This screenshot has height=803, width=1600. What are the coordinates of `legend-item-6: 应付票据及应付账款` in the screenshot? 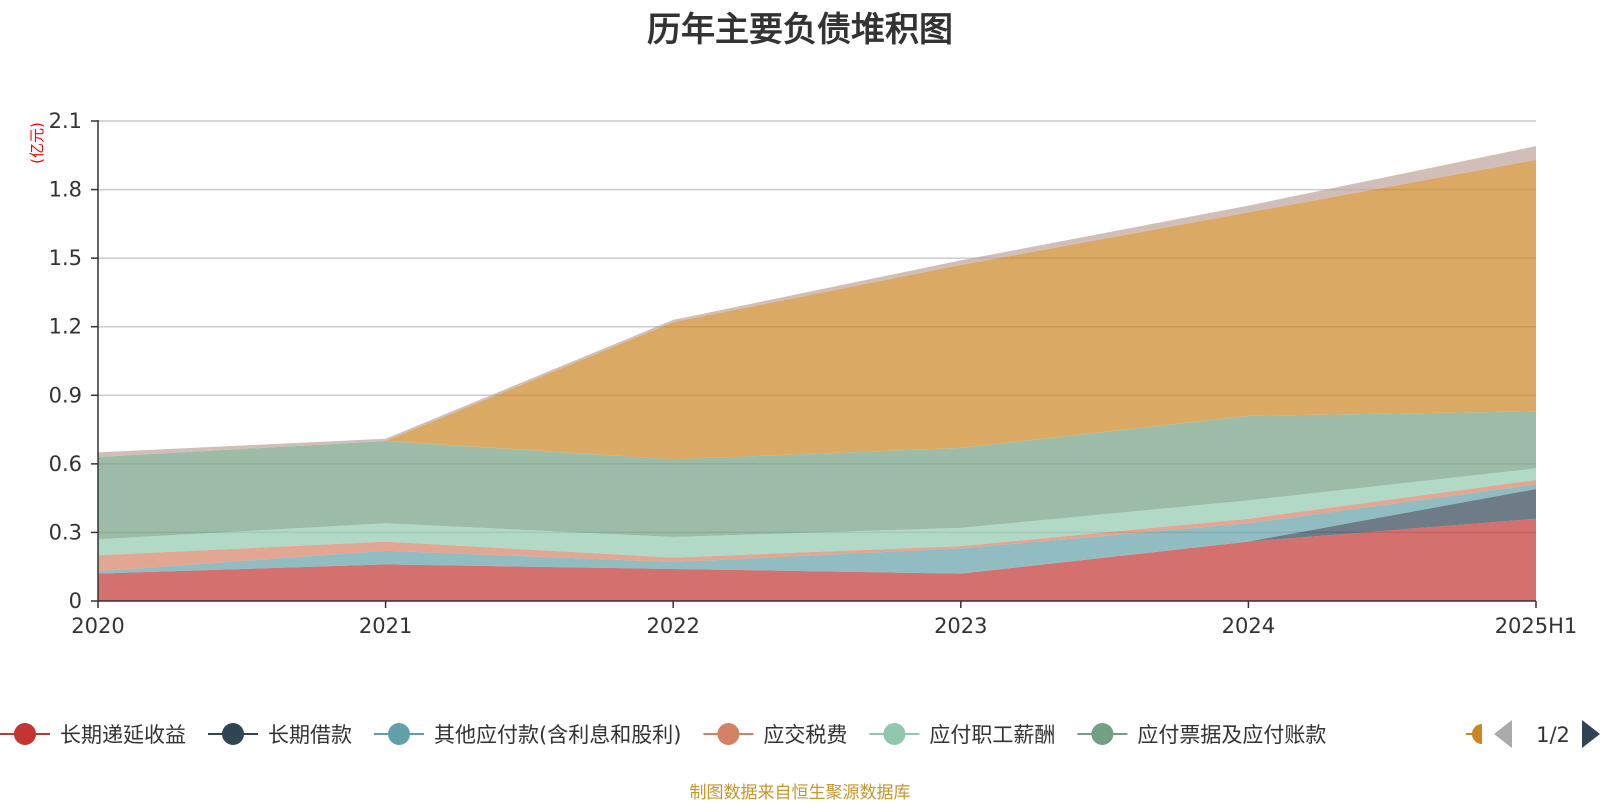 It's located at (1201, 735).